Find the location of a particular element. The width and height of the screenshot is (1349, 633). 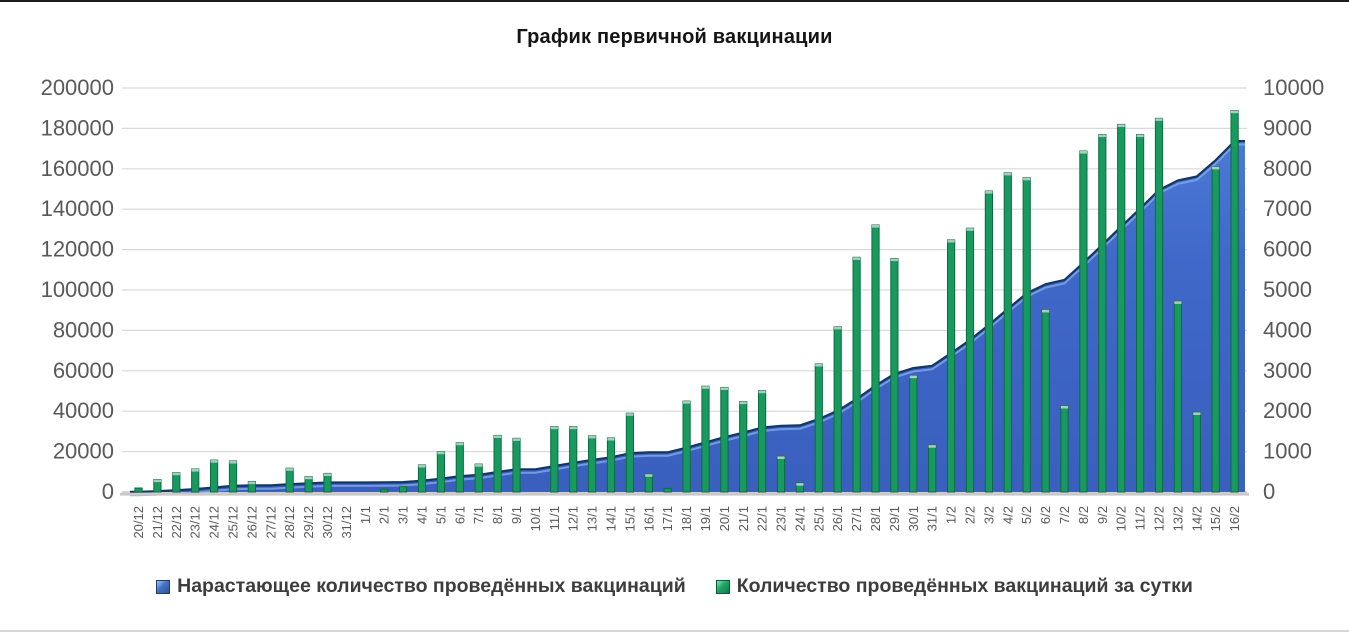

x-axis-tick-label: 12/2 is located at coordinates (1159, 518).